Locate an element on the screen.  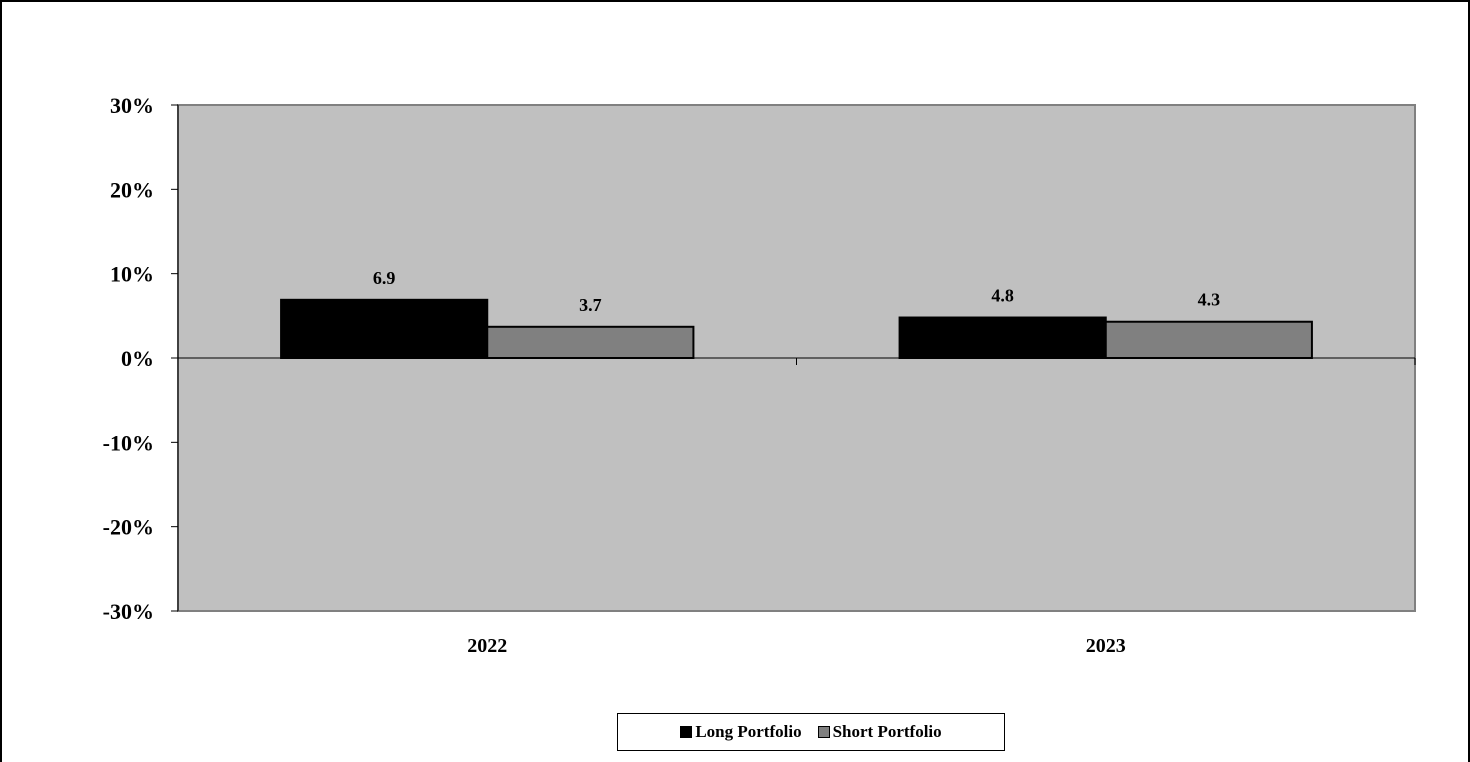
y-tick-label: 0% is located at coordinates (137, 358).